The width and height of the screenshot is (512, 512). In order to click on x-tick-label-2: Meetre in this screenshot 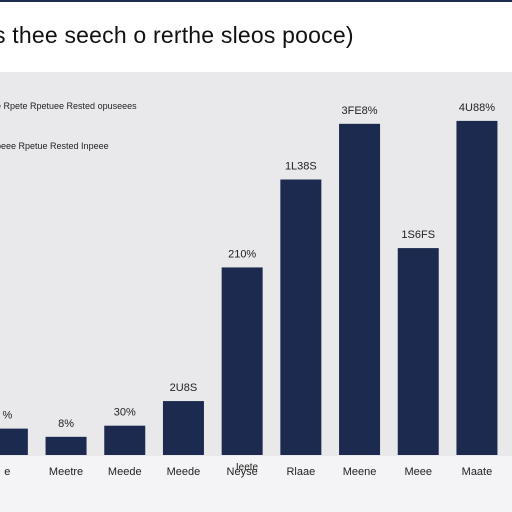, I will do `click(66, 472)`.